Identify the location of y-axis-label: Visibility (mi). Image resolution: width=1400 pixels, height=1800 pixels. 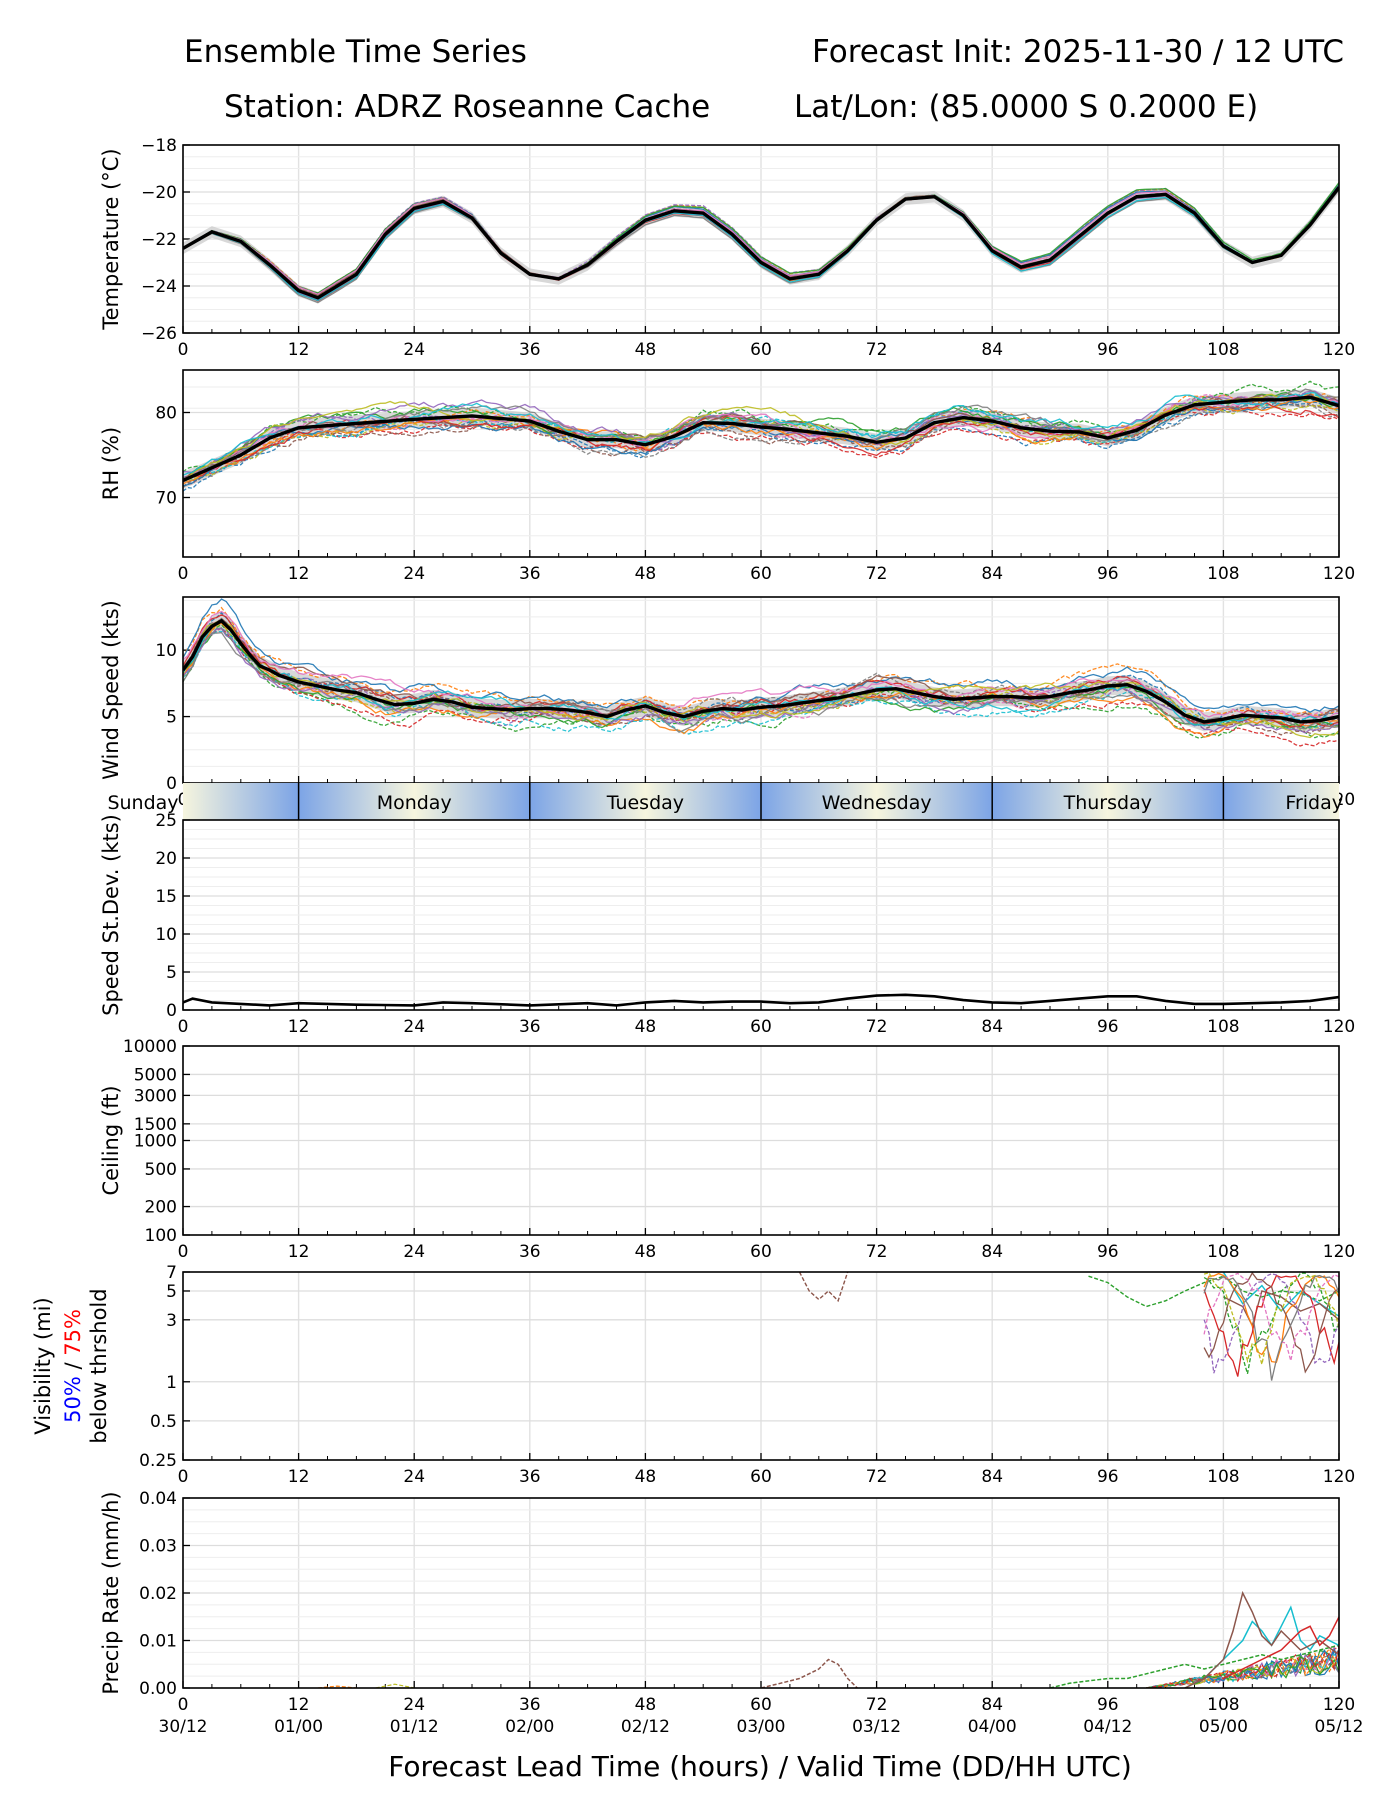
(43, 1365).